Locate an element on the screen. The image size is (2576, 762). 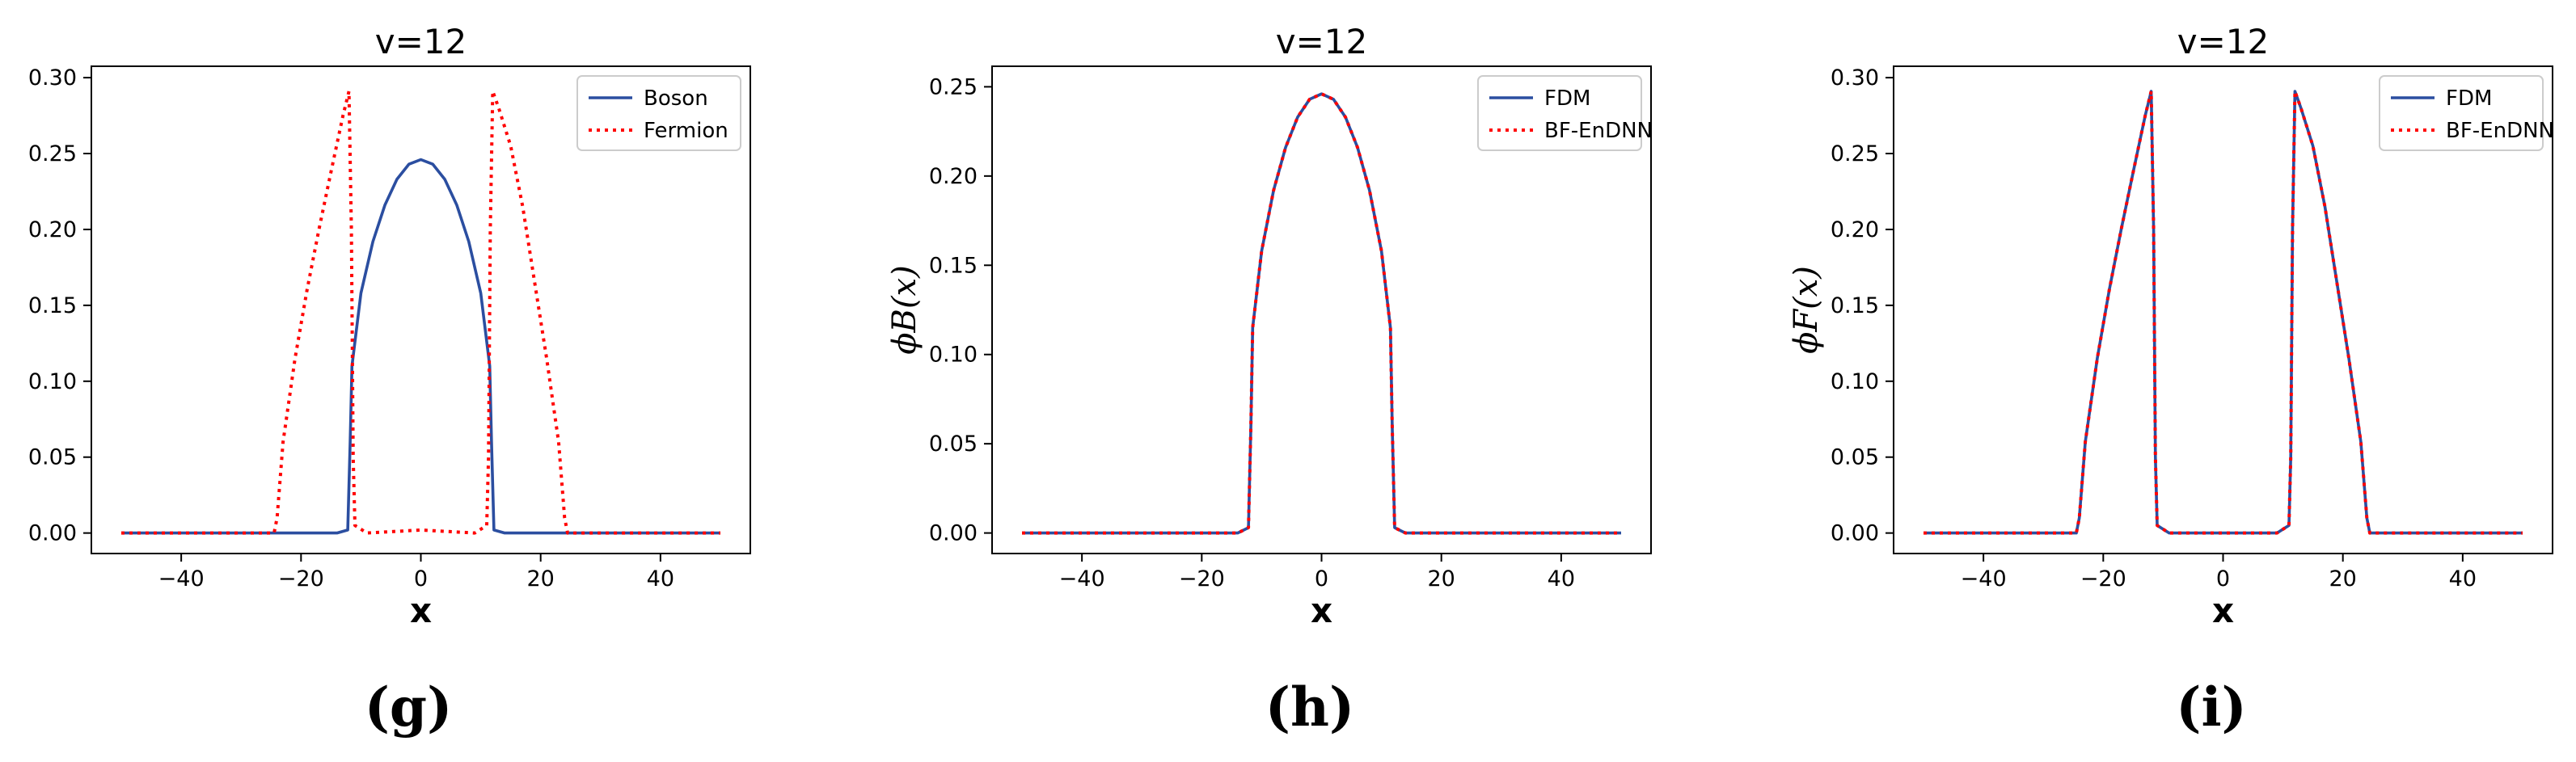
series-line-boson is located at coordinates (420, 346).